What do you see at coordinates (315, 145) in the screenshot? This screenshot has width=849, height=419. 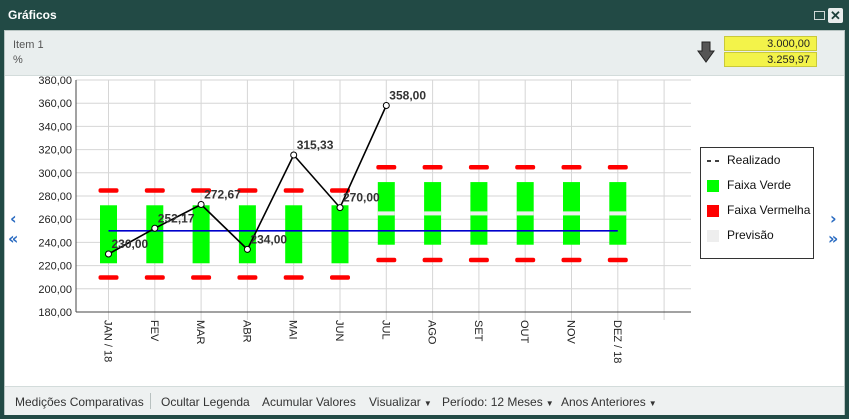 I see `data-label: 315,33` at bounding box center [315, 145].